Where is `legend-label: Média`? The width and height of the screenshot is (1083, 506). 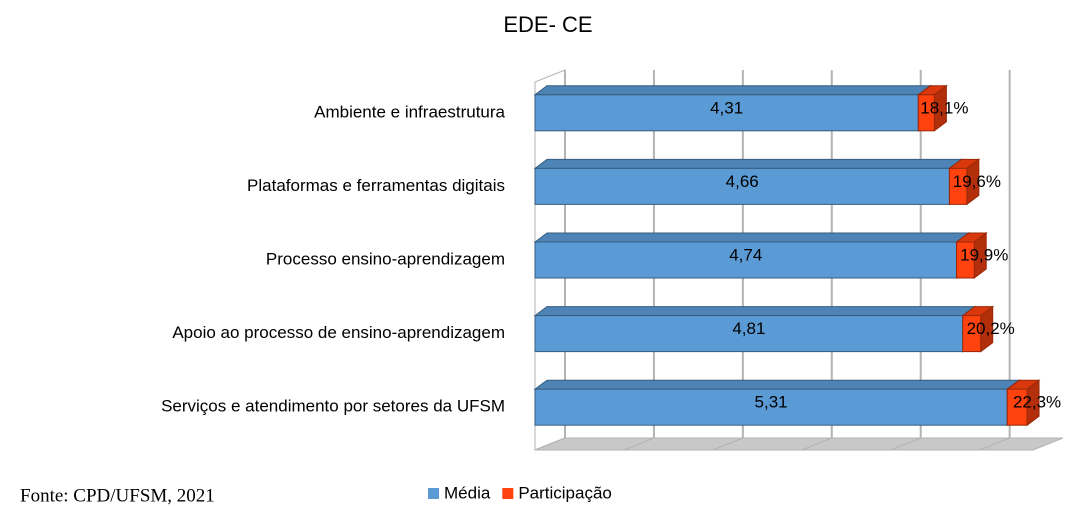
legend-label: Média is located at coordinates (467, 492).